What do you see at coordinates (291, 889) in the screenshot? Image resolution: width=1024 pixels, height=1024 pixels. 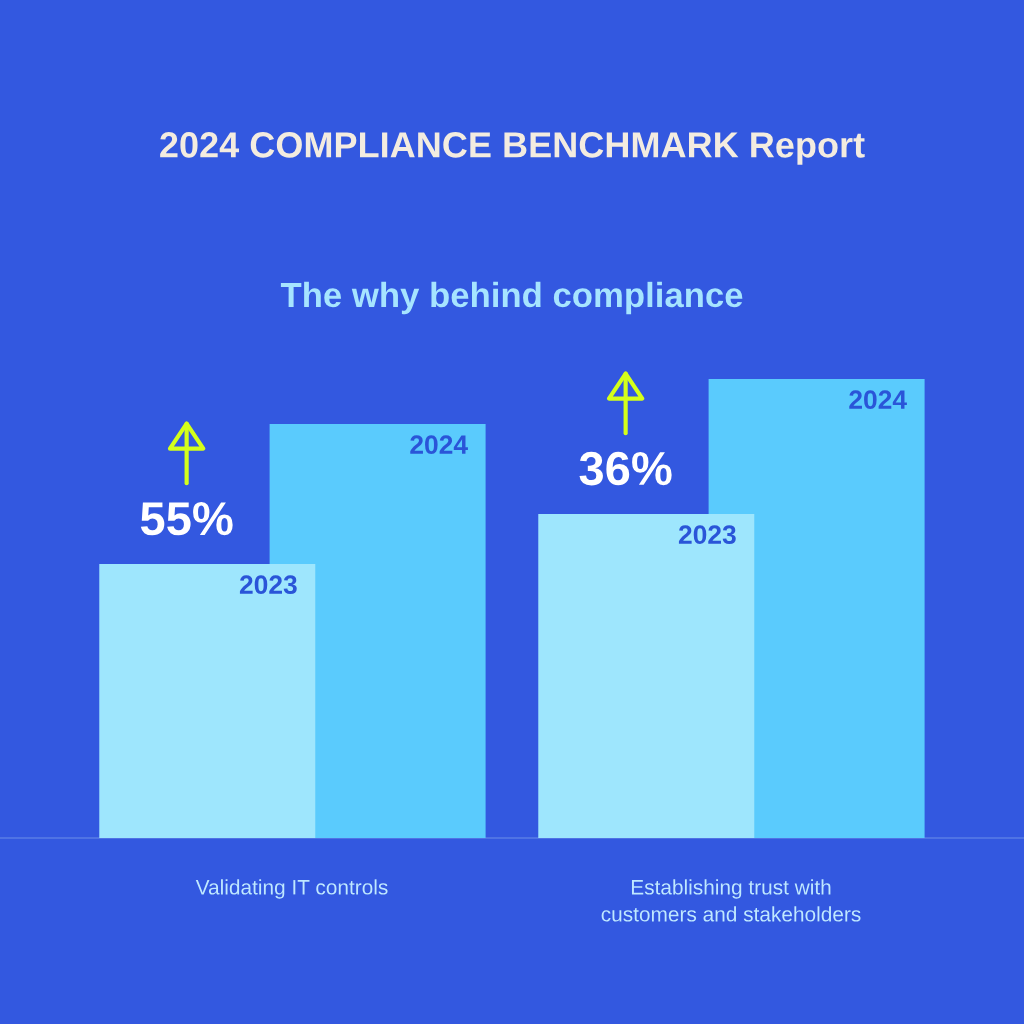 I see `x-tick-label: Validating IT controls` at bounding box center [291, 889].